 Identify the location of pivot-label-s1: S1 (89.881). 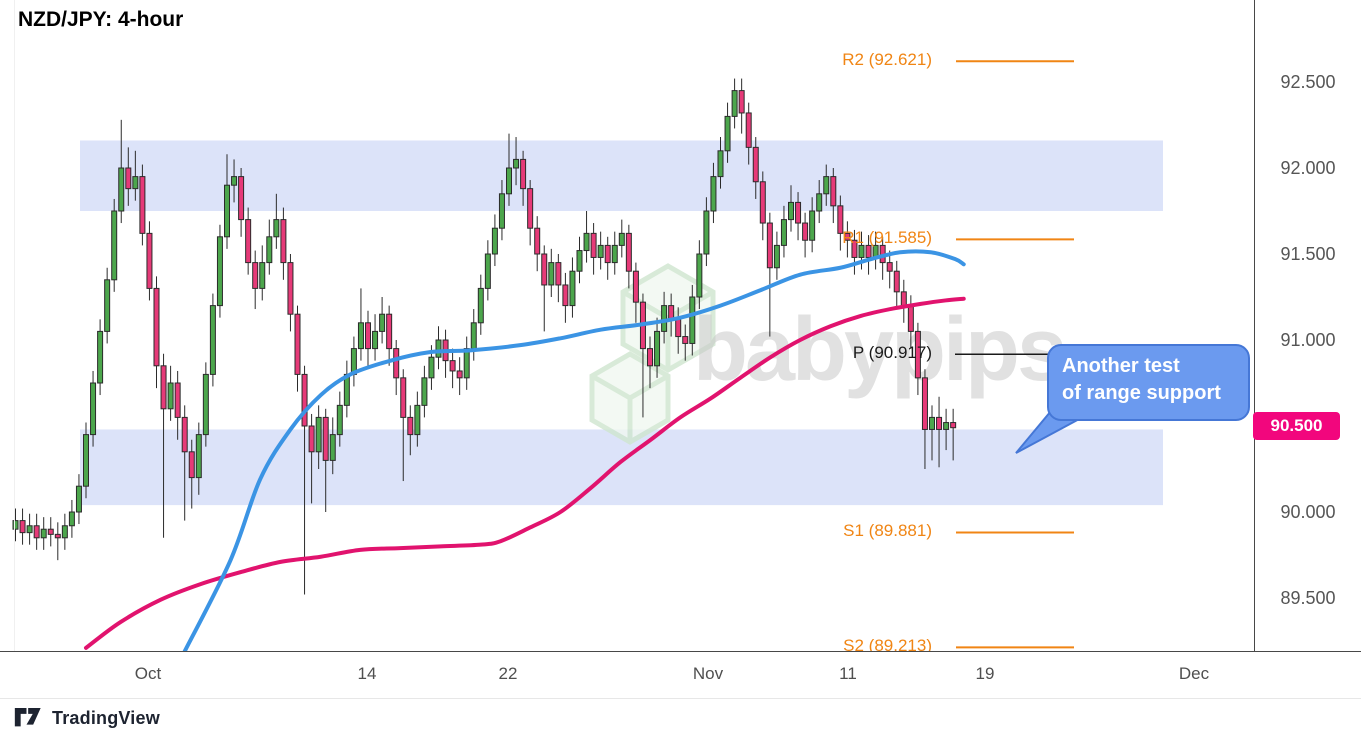
(887, 531).